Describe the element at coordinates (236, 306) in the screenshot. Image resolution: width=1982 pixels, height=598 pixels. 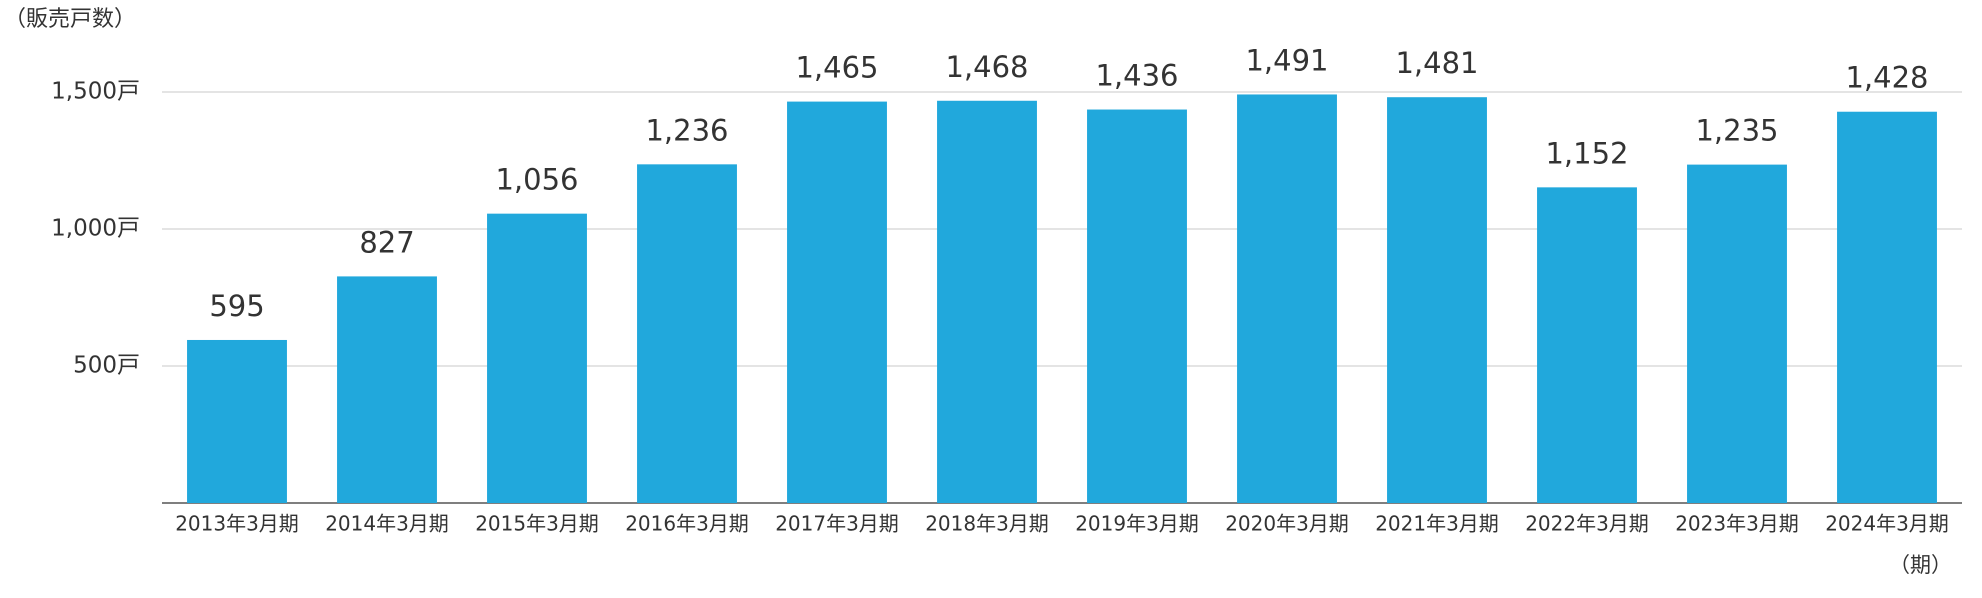
I see `value-label: 595` at that location.